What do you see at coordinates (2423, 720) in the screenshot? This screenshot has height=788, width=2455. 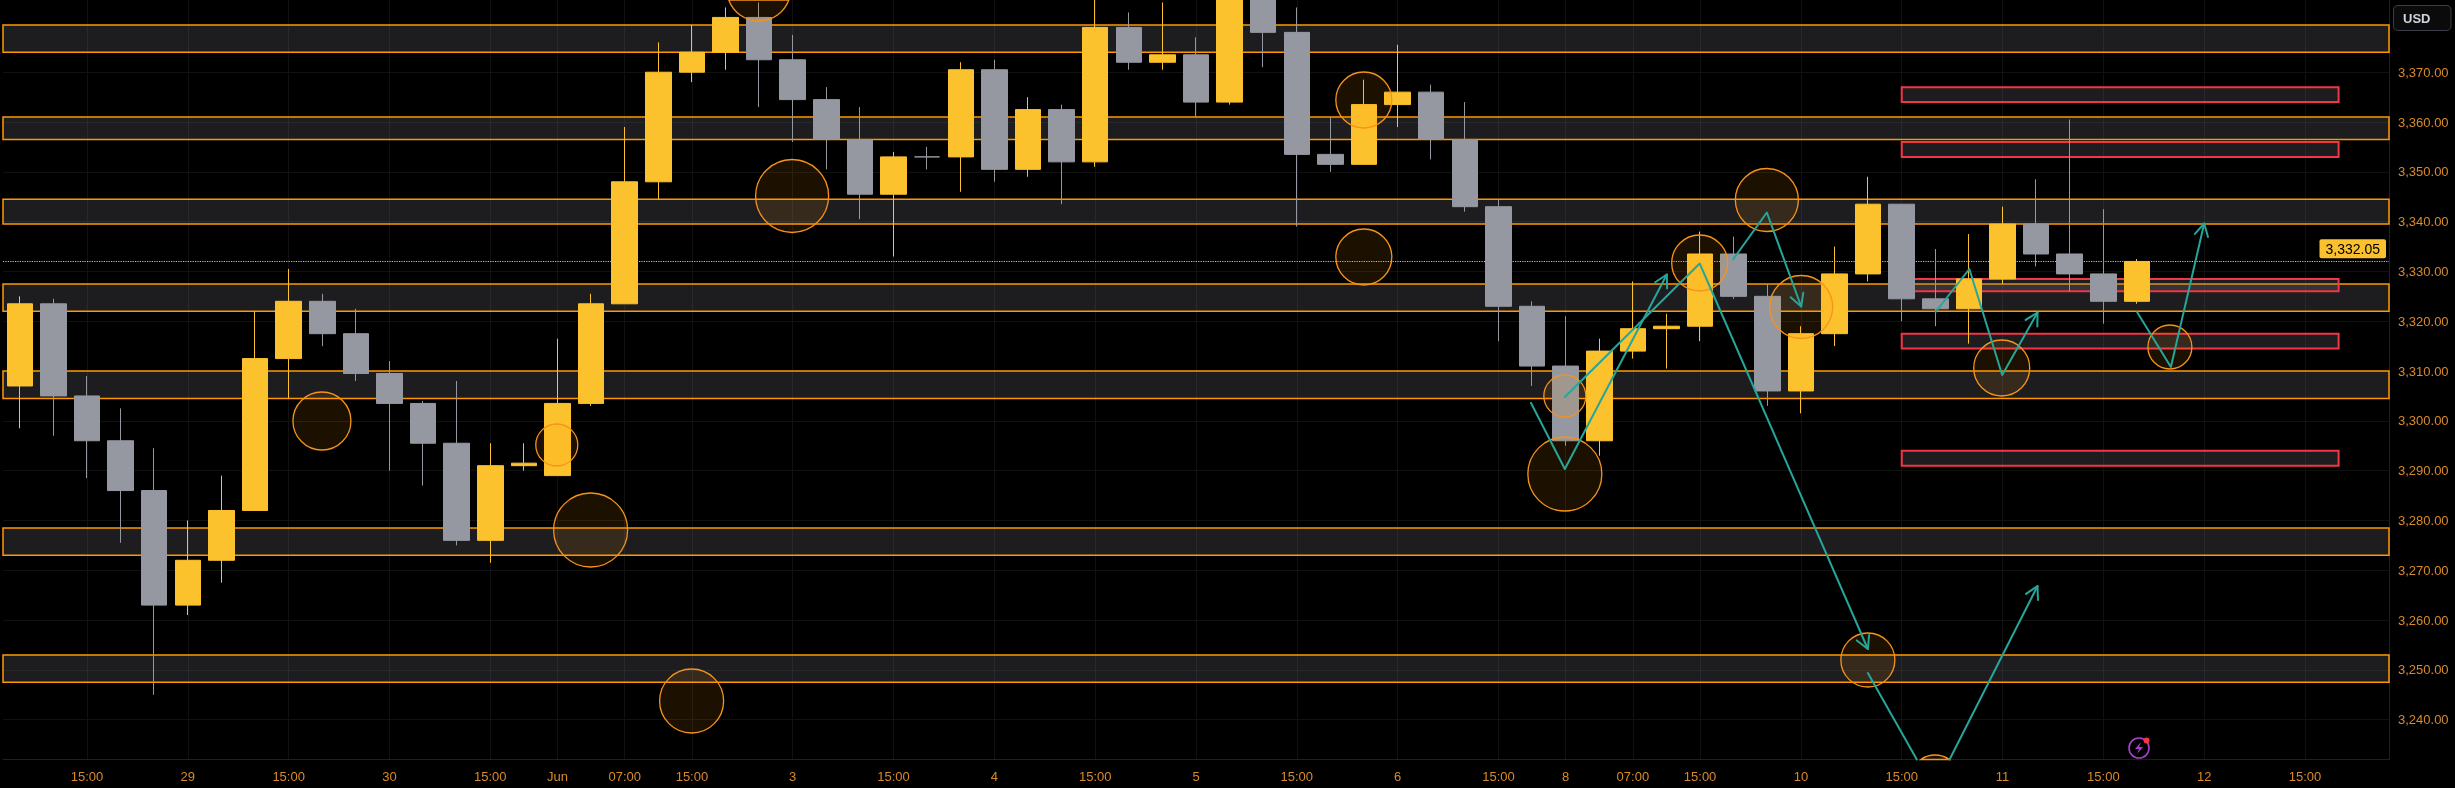 I see `y-tick-label: 3,240.00` at bounding box center [2423, 720].